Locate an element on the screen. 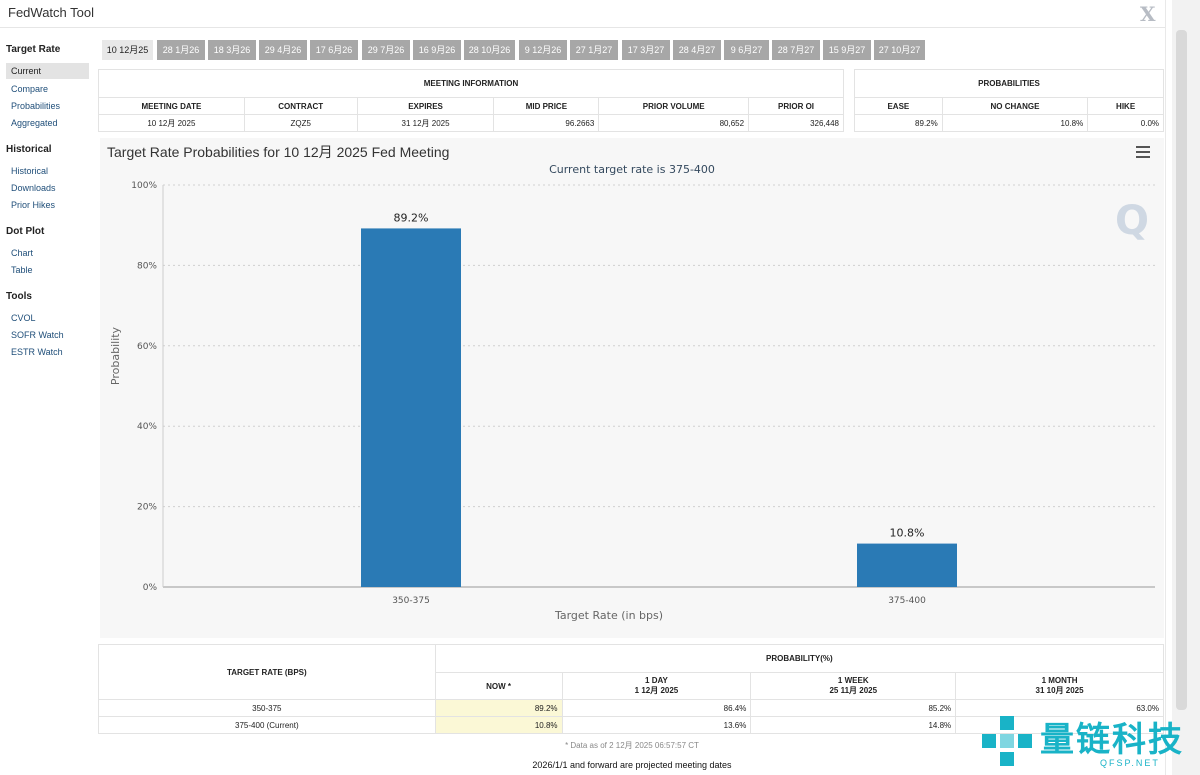  prior-oi-value: 326,448 is located at coordinates (796, 123).